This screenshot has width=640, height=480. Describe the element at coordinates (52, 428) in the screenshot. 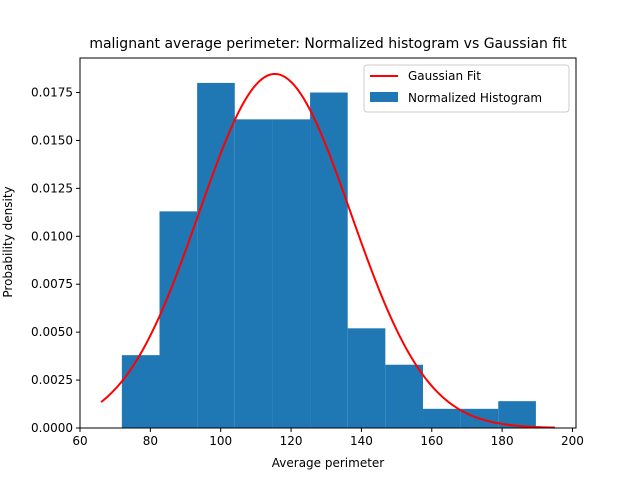

I see `y-tick-label: 0.0000` at that location.